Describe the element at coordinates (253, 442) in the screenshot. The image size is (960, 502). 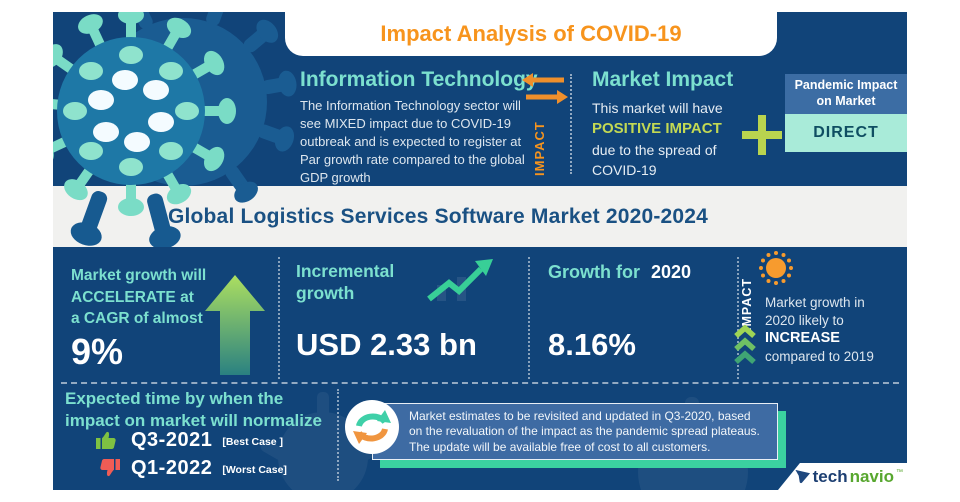
I see `best-case-tag: [Best Case ]` at that location.